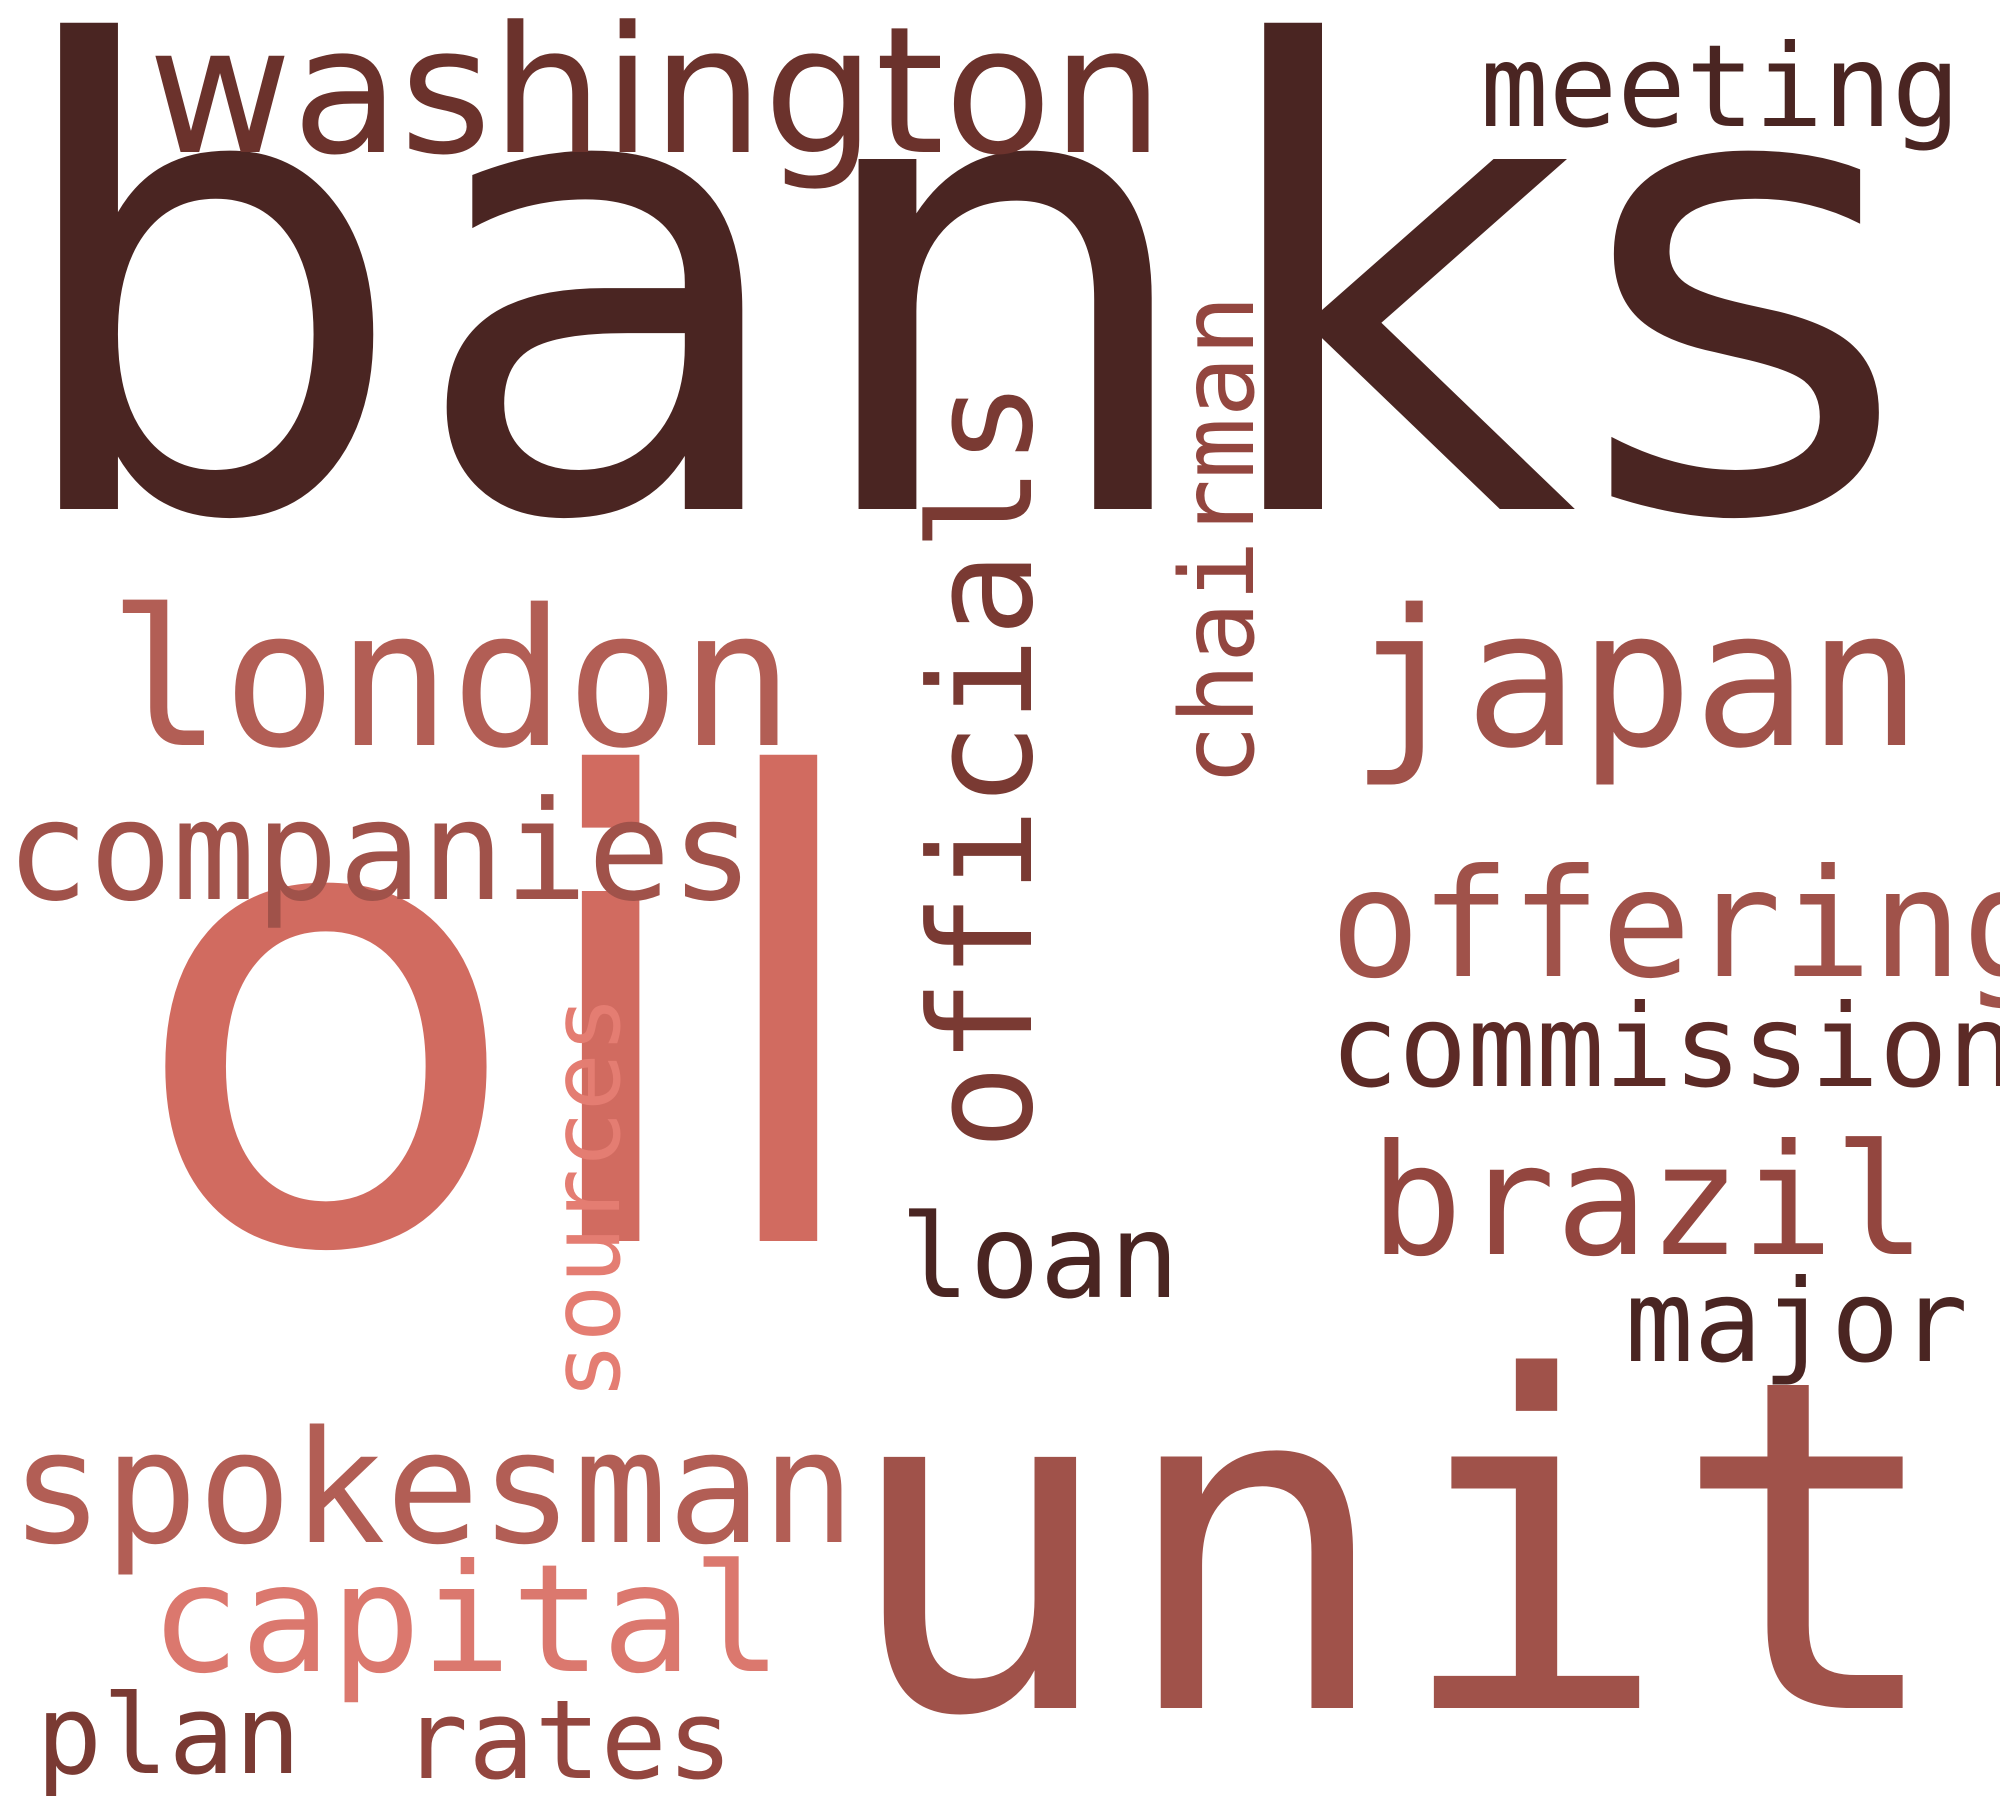 The height and width of the screenshot is (1800, 2000). Describe the element at coordinates (1665, 1046) in the screenshot. I see `word-commission: commission` at that location.